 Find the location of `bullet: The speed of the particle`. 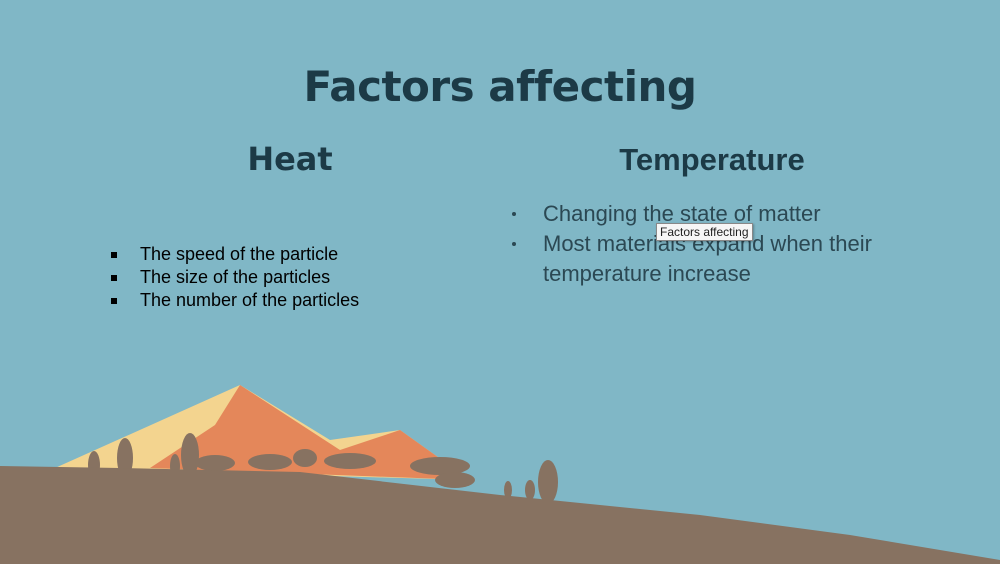

bullet: The speed of the particle is located at coordinates (234, 254).